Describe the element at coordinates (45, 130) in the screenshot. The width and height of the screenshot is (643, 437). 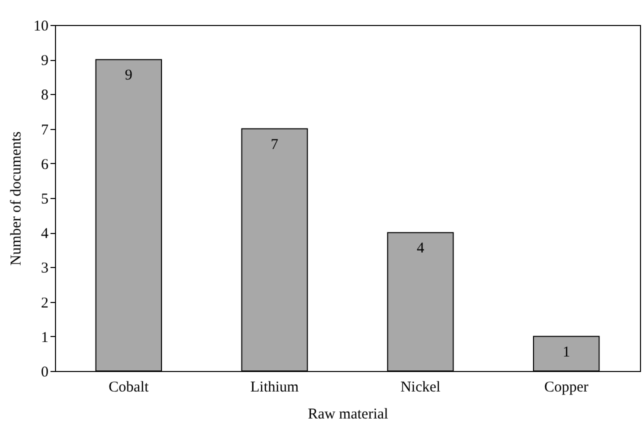
I see `y-tick-label: 7` at that location.